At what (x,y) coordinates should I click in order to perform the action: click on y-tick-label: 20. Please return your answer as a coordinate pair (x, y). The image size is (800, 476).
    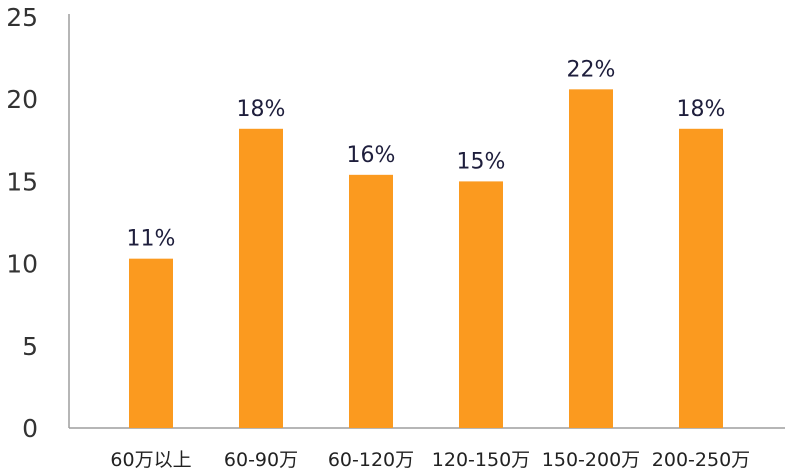
    Looking at the image, I should click on (22, 99).